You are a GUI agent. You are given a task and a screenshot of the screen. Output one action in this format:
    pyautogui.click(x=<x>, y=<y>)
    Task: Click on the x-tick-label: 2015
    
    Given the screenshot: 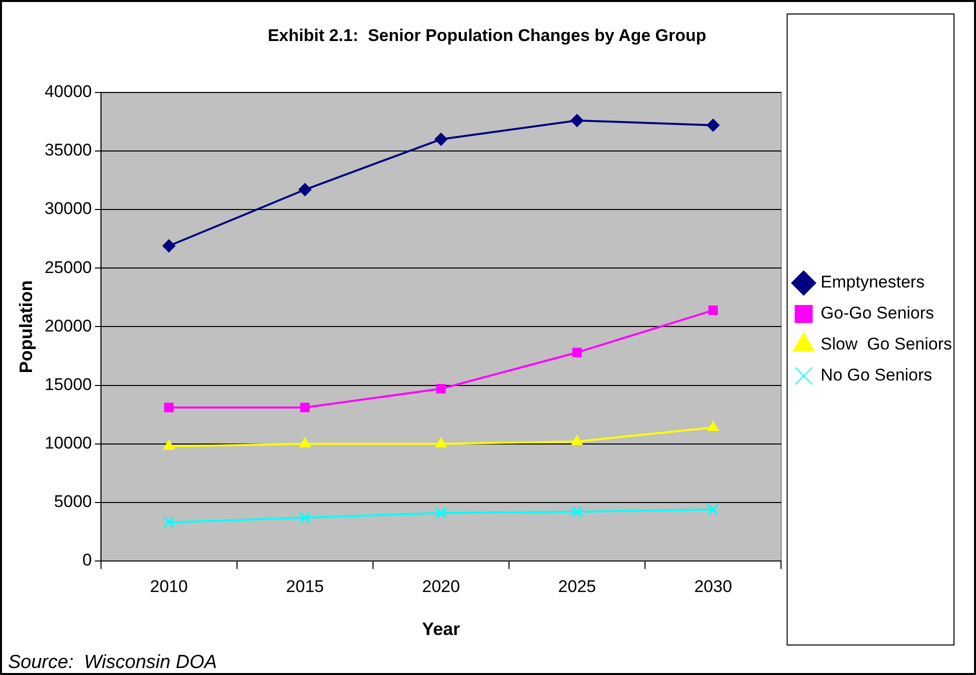 What is the action you would take?
    pyautogui.click(x=305, y=586)
    